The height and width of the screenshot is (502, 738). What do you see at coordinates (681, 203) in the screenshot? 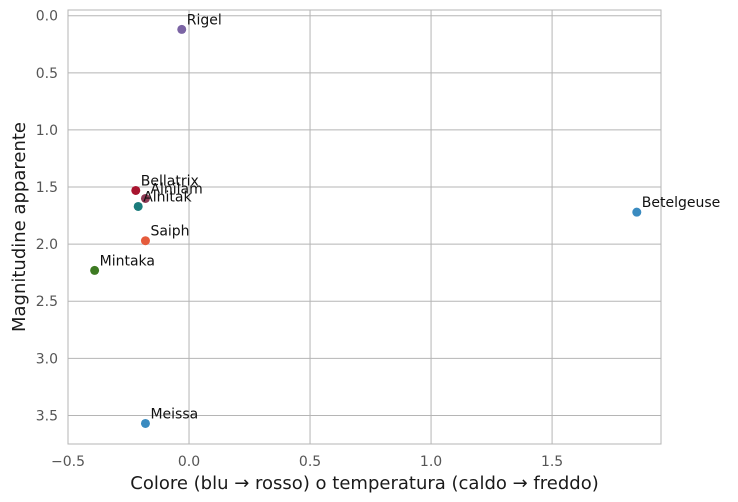
I see `point-label: Betelgeuse` at bounding box center [681, 203].